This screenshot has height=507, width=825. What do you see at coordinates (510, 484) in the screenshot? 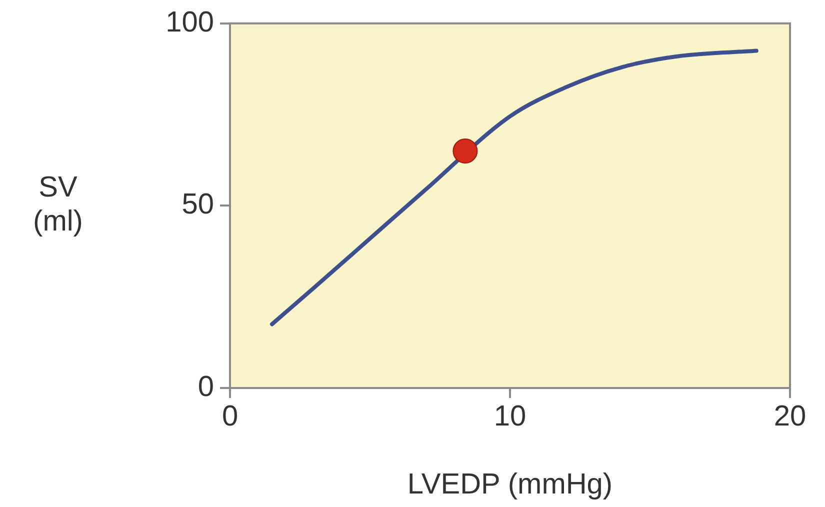
I see `x-axis-title: LVEDP (mmHg)` at bounding box center [510, 484].